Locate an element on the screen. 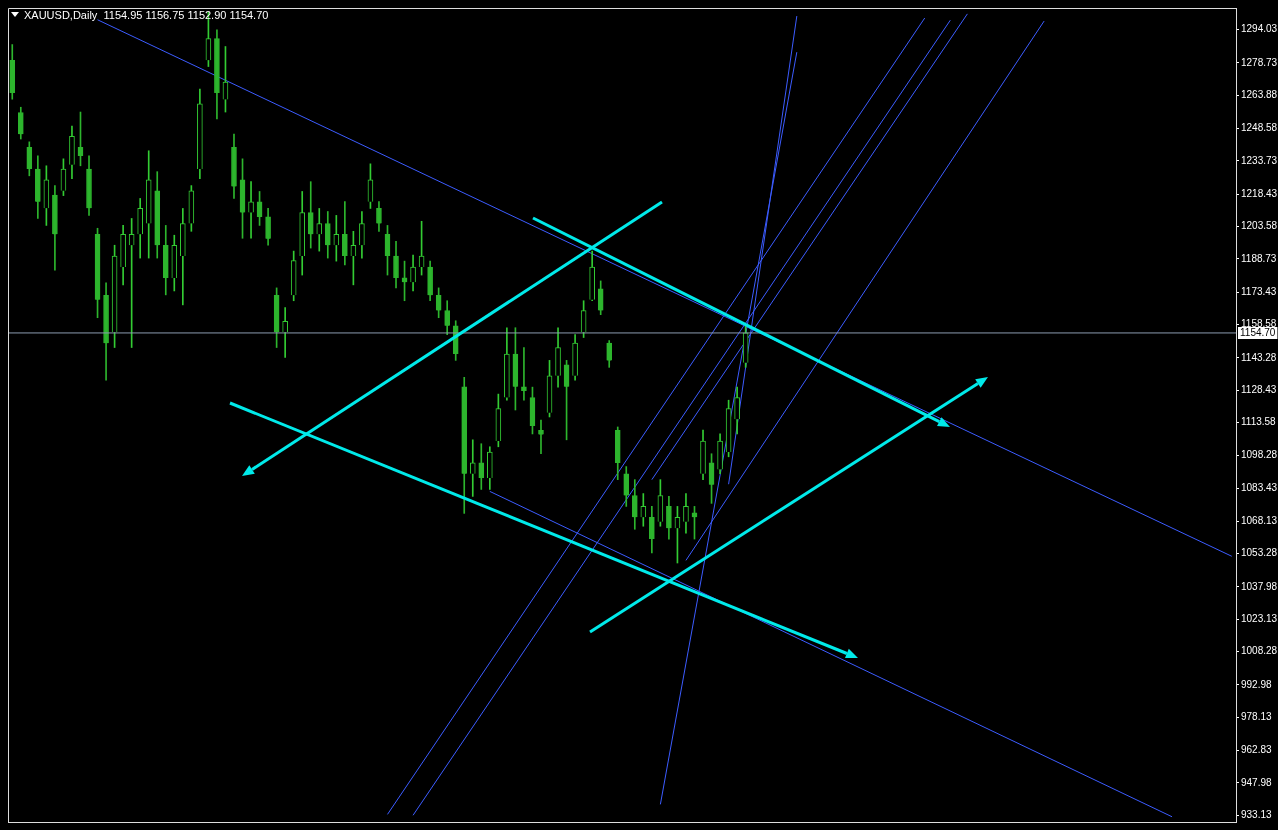  y-tick-label: 1128.43 is located at coordinates (1259, 389).